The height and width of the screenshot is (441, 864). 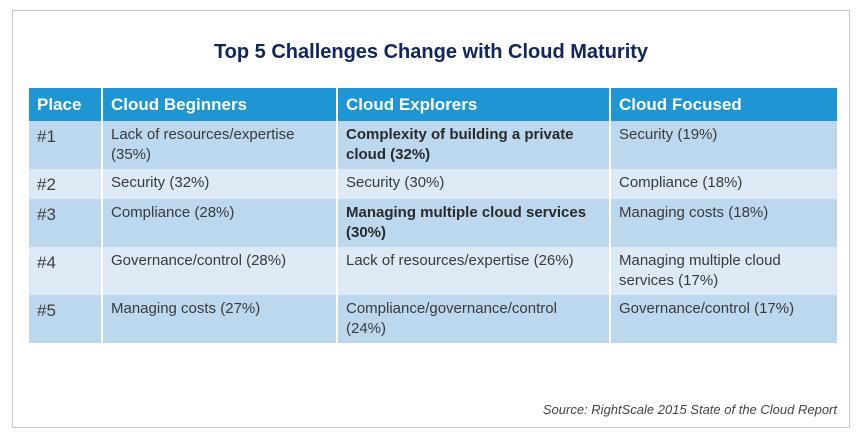 What do you see at coordinates (723, 145) in the screenshot?
I see `focused-cell: Security (19%)` at bounding box center [723, 145].